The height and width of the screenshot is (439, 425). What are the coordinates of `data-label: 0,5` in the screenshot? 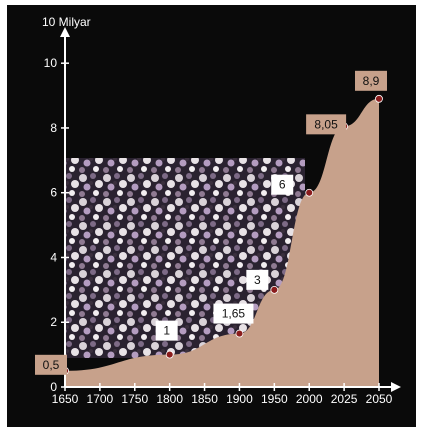 It's located at (51, 365).